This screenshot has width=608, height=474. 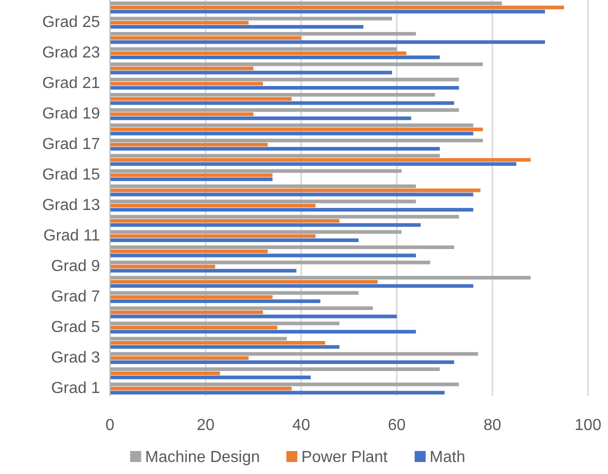 I want to click on y-tick-label: Grad 1, so click(x=75, y=389).